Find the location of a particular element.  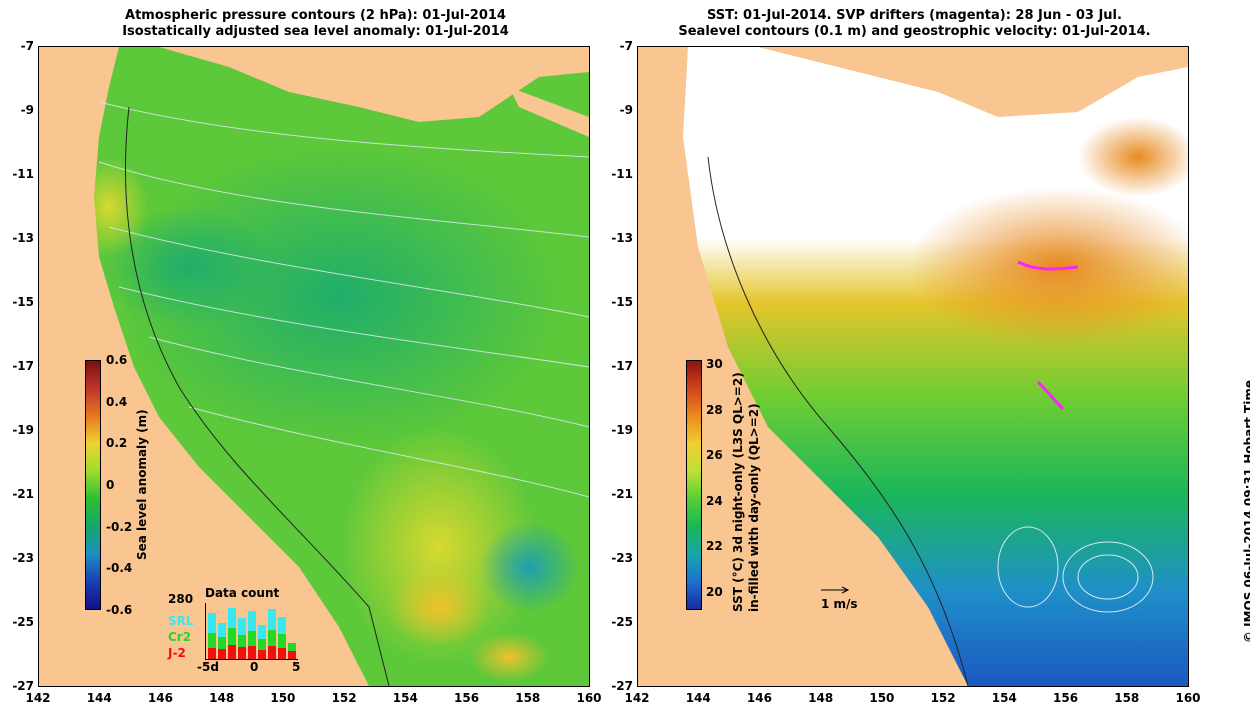

left-x-tick: 154 is located at coordinates (405, 698).